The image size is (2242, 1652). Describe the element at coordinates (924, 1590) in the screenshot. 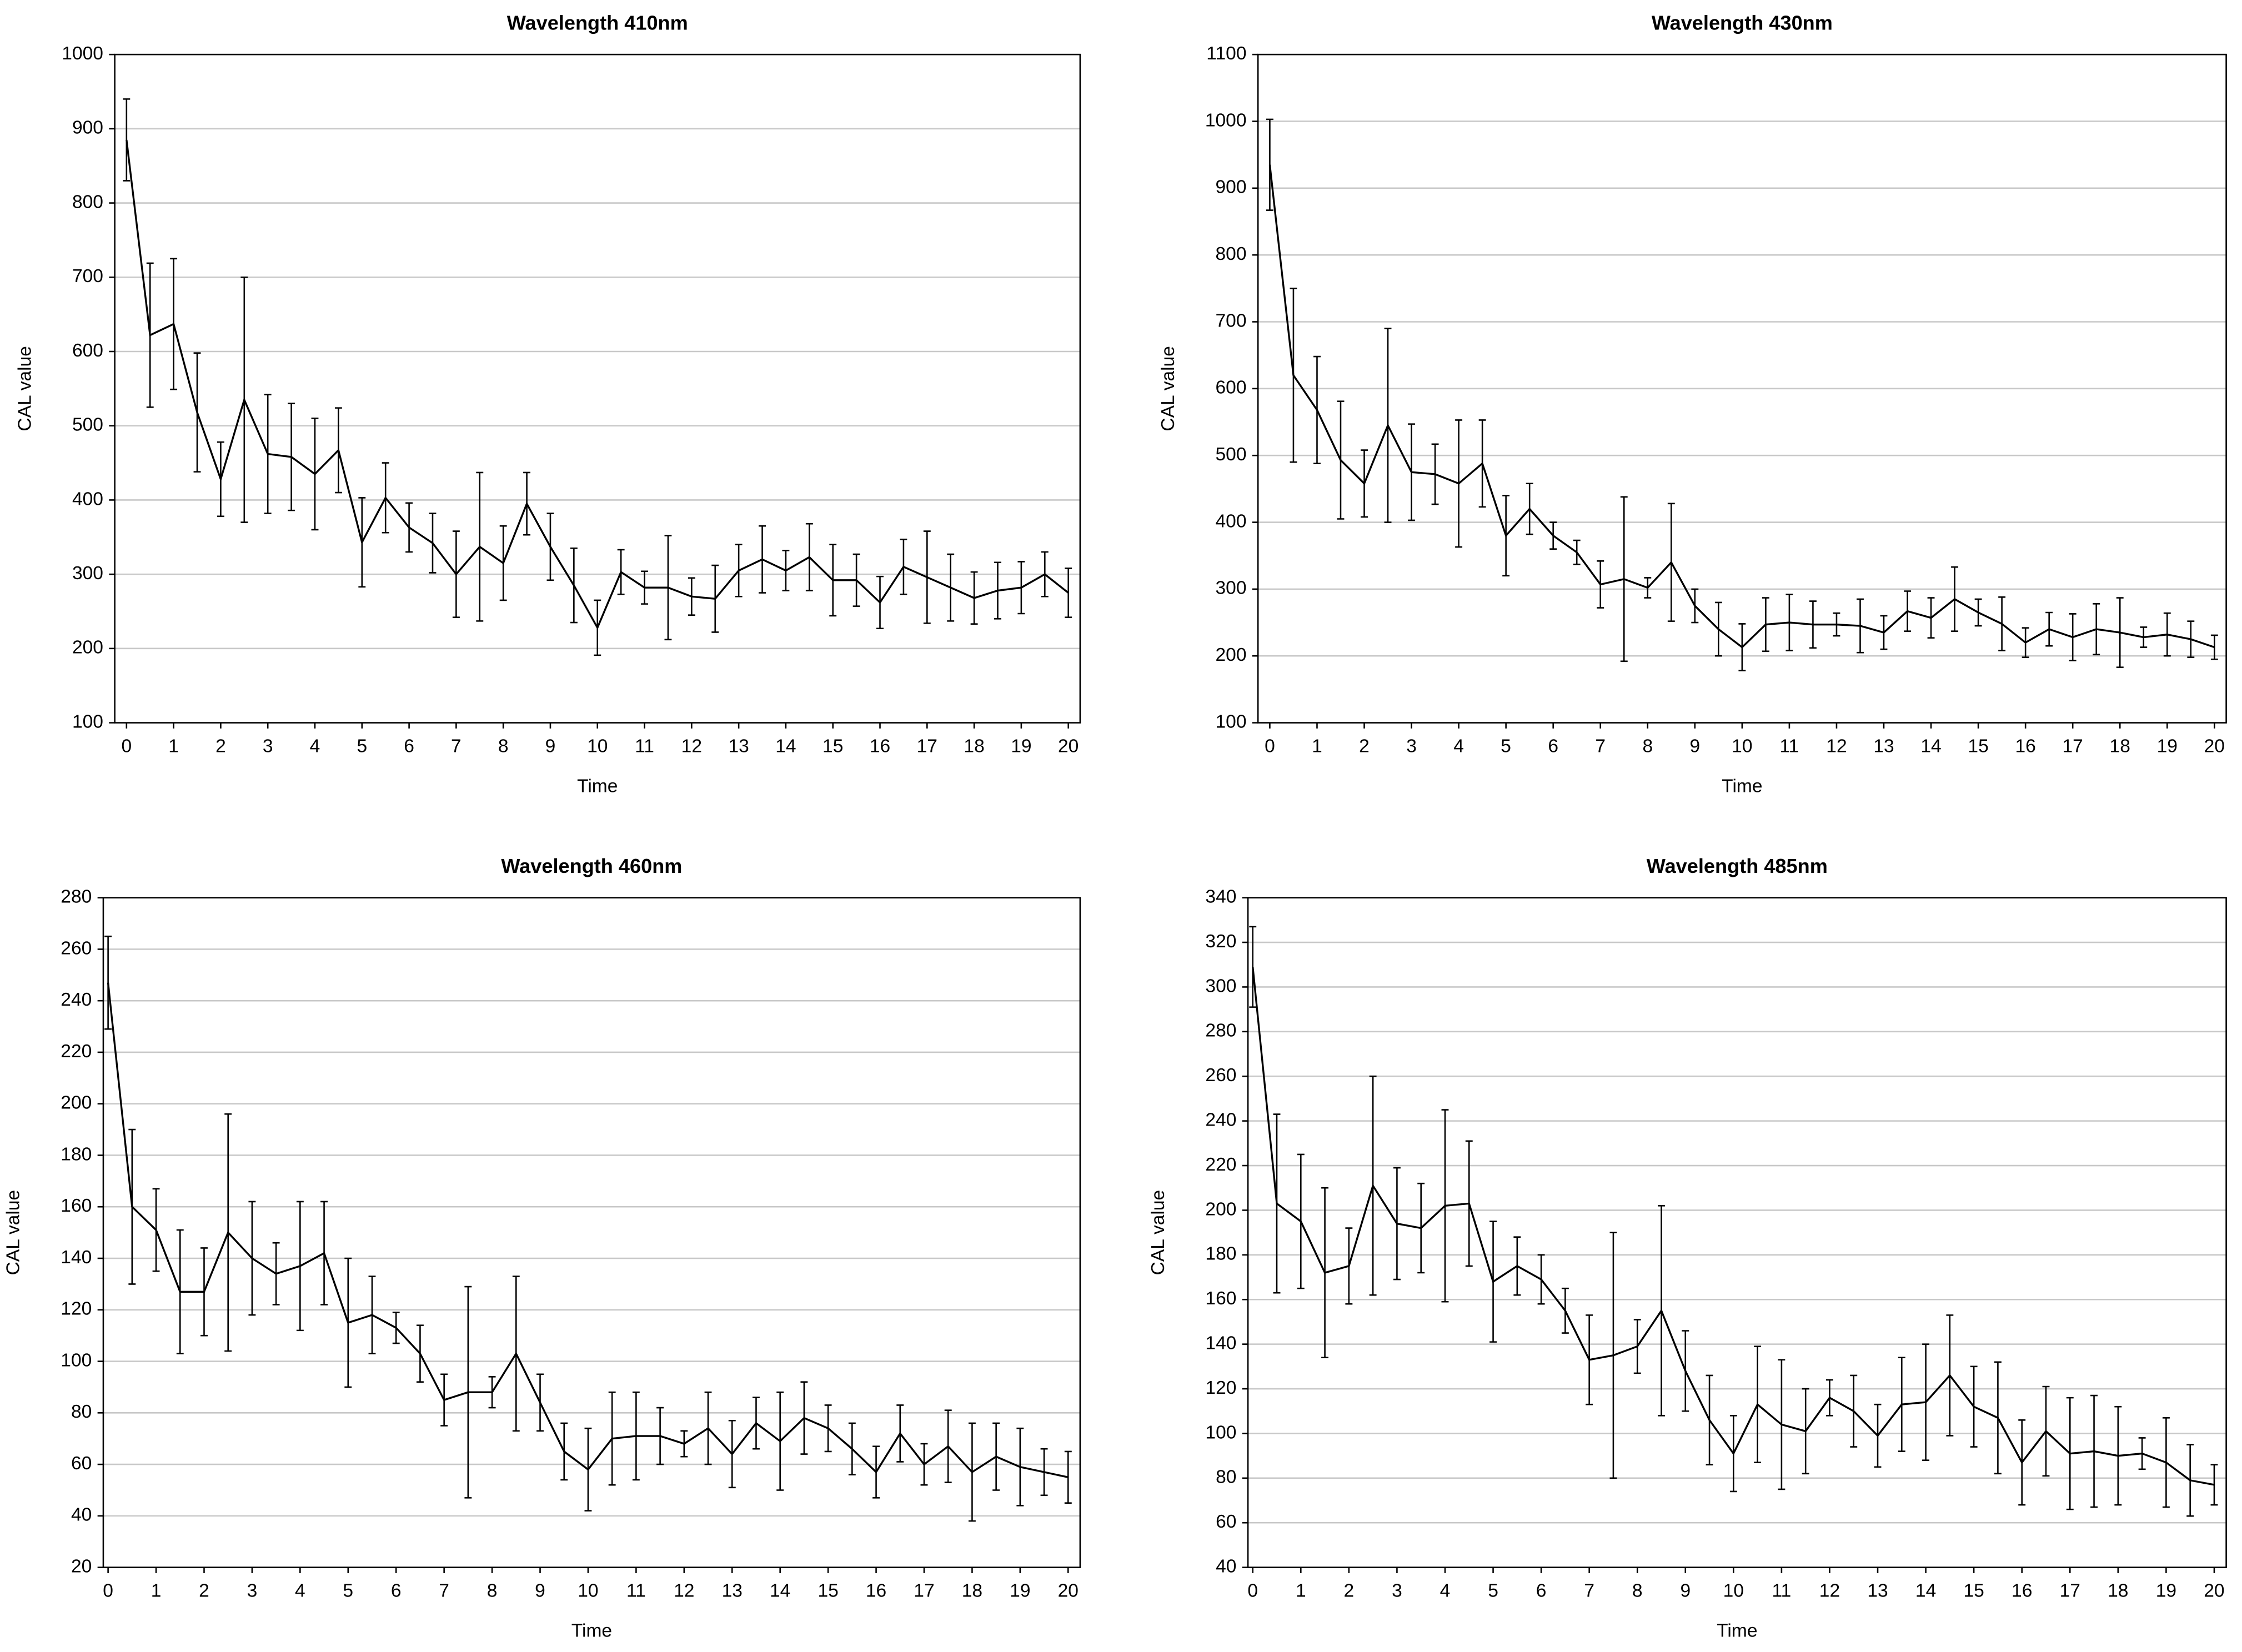

I see `x-tick-label: 17` at that location.